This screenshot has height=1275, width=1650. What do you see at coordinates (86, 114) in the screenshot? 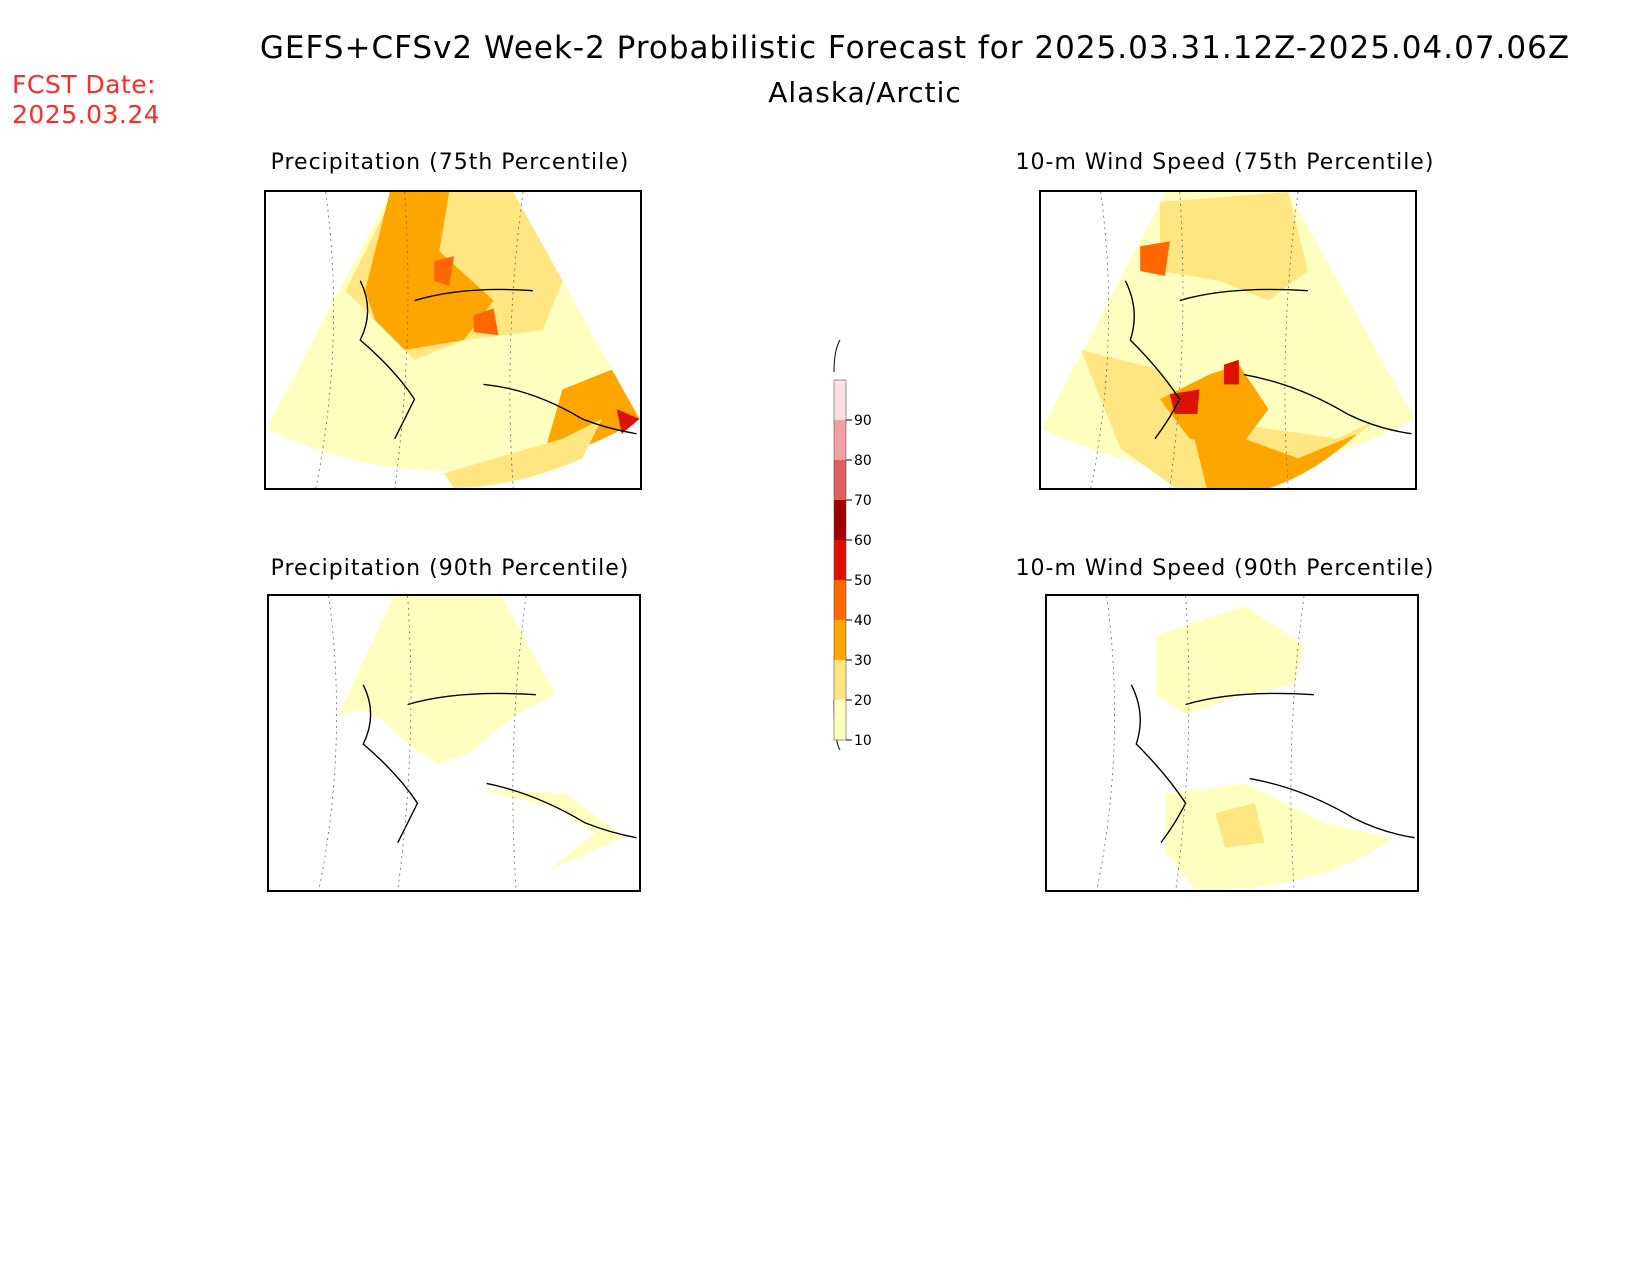
I see `forecast-date-value: 2025.03.24` at bounding box center [86, 114].